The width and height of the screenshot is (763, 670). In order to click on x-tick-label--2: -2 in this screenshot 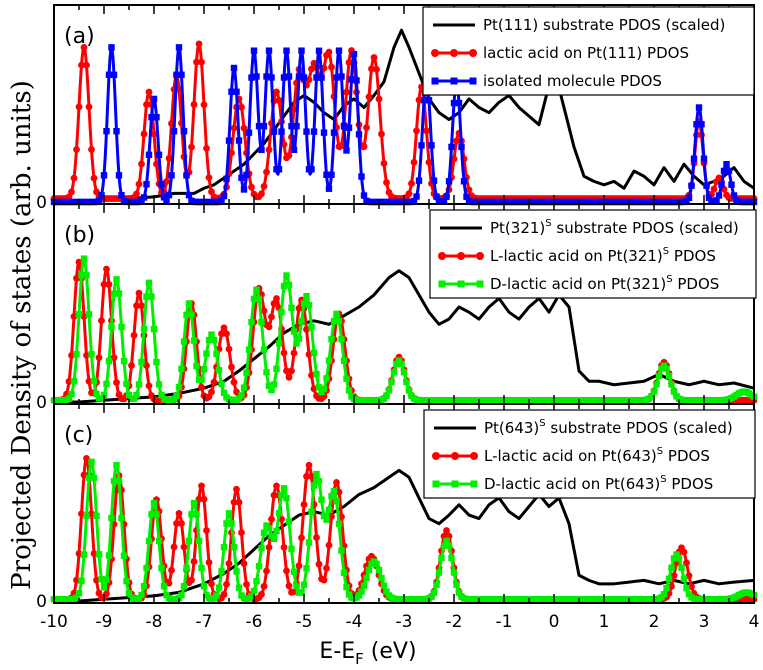, I will do `click(454, 622)`.